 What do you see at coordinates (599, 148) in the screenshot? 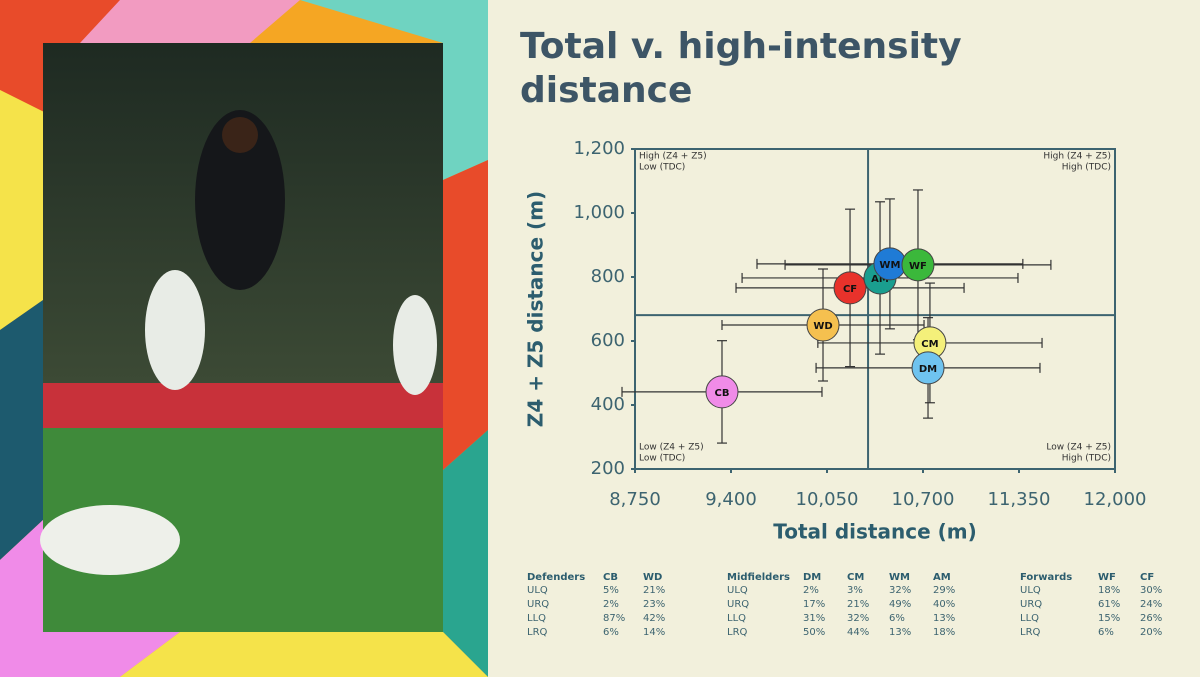
I see `y-tick-label: 1,200` at bounding box center [599, 148].